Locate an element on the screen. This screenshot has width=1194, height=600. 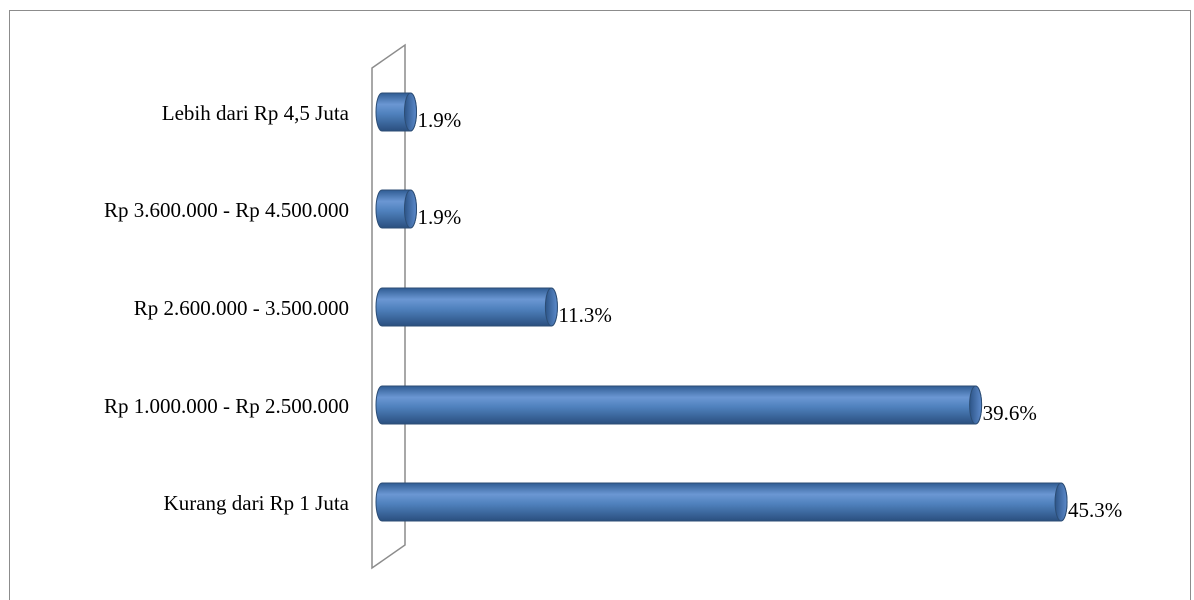
data-label: 39.6% is located at coordinates (1010, 413).